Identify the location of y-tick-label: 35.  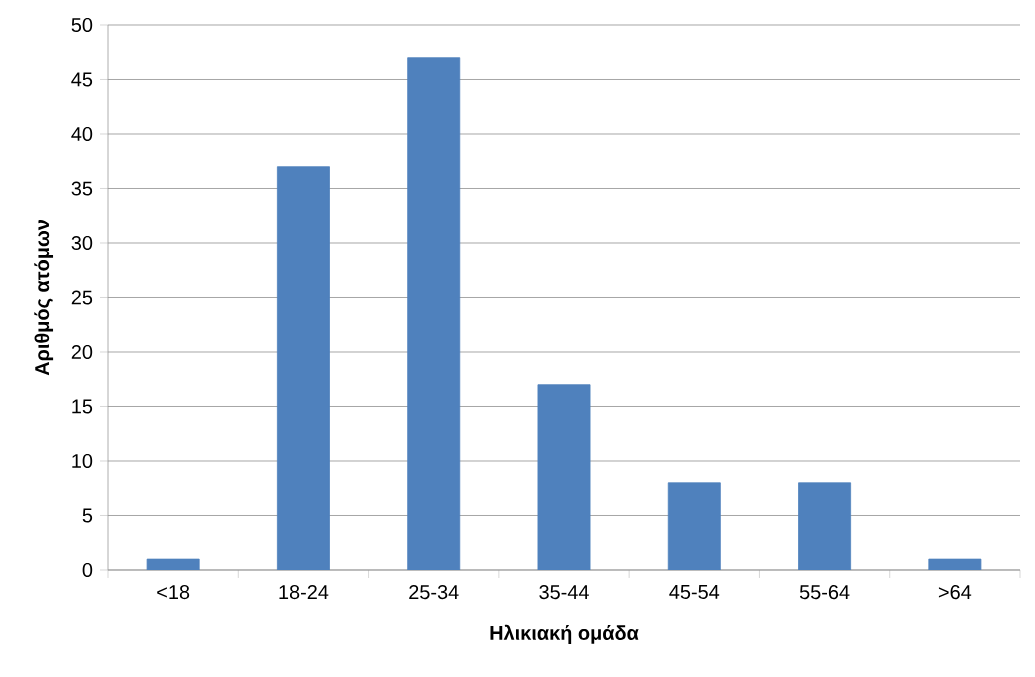
(82, 188).